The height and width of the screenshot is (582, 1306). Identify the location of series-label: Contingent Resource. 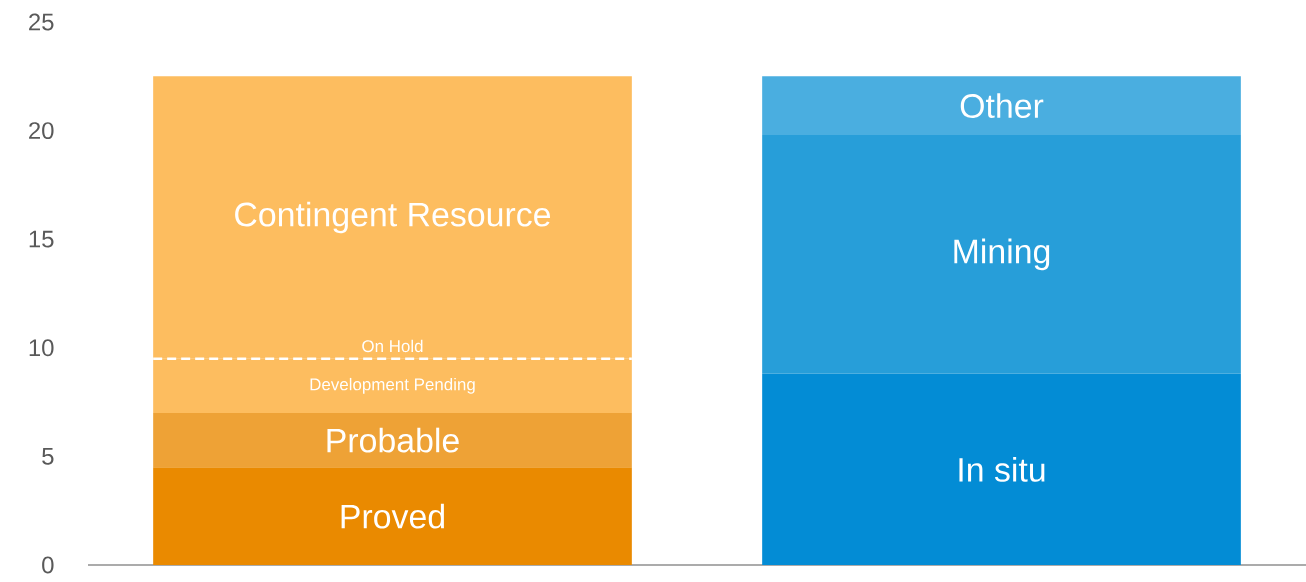
(393, 217).